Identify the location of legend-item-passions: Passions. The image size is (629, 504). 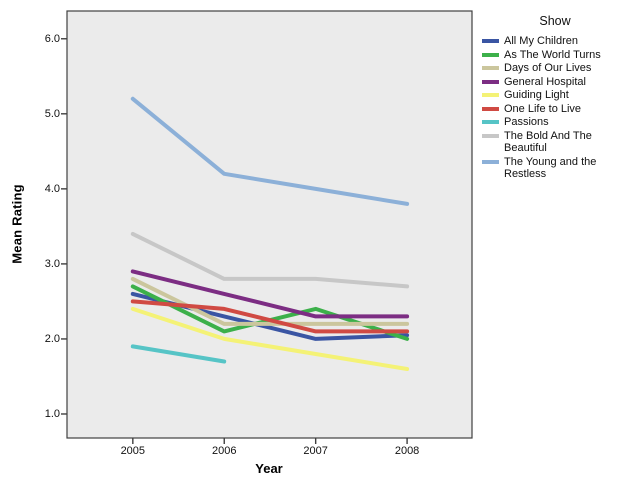
(555, 122).